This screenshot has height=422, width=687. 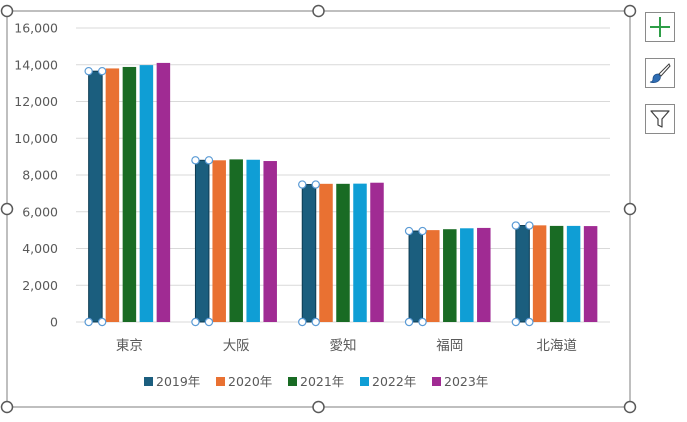 What do you see at coordinates (95, 196) in the screenshot?
I see `bar-1-1: 2019年 東京: 13650` at bounding box center [95, 196].